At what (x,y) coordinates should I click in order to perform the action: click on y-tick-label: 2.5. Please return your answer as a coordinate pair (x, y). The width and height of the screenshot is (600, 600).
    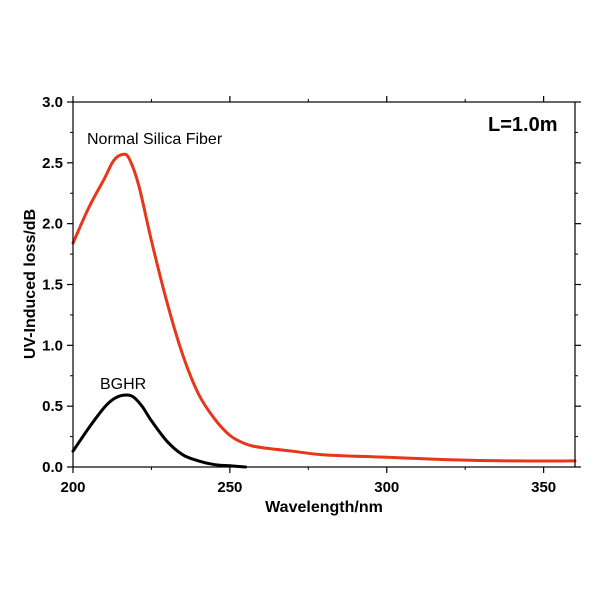
    Looking at the image, I should click on (52, 163).